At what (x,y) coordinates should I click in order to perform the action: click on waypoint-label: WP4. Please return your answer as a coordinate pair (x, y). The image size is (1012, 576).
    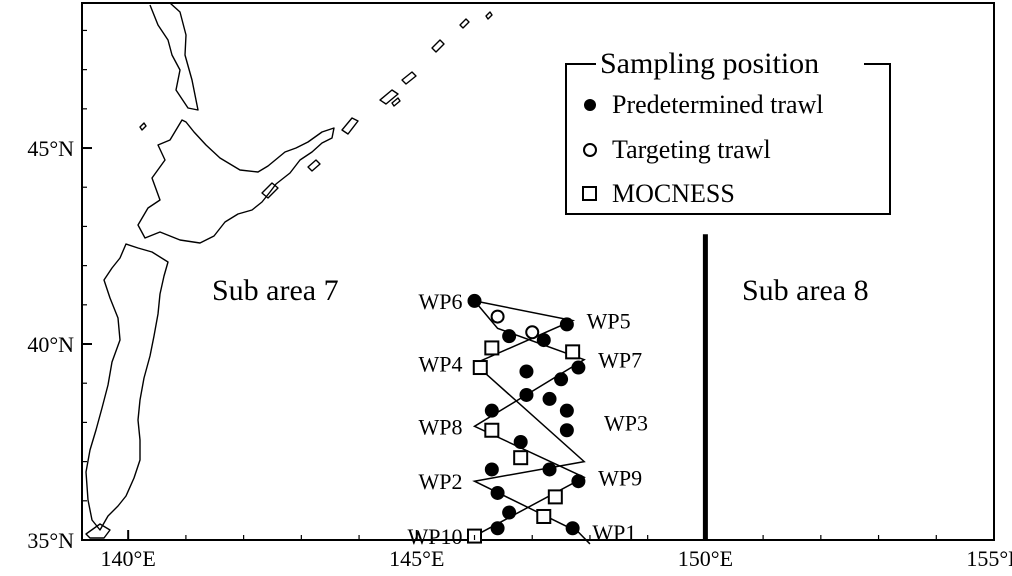
    Looking at the image, I should click on (441, 364).